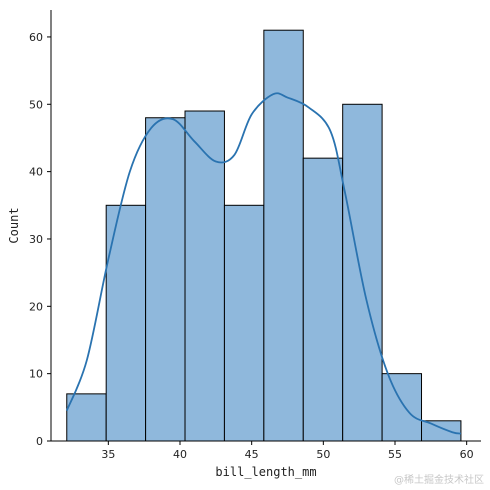 The width and height of the screenshot is (490, 490). What do you see at coordinates (14, 225) in the screenshot?
I see `y-axis-label: Count` at bounding box center [14, 225].